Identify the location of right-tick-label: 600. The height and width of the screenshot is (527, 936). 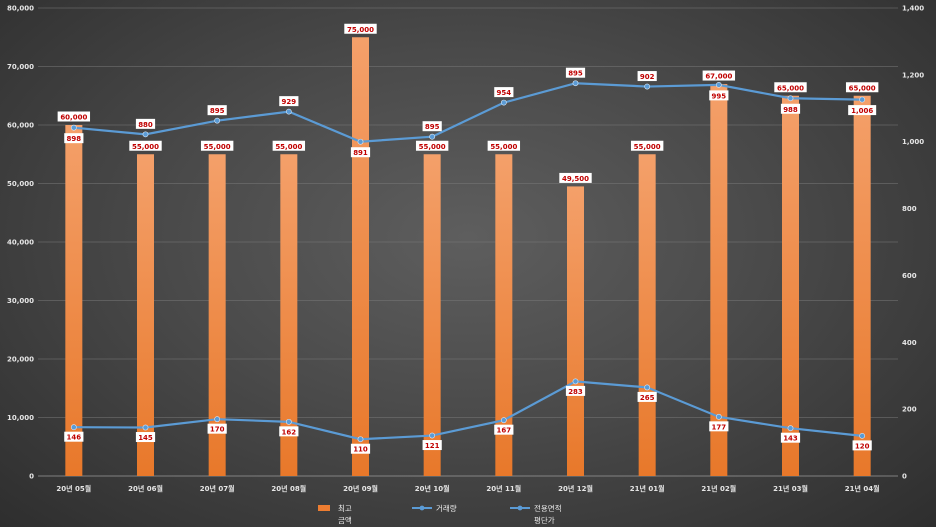
(909, 276).